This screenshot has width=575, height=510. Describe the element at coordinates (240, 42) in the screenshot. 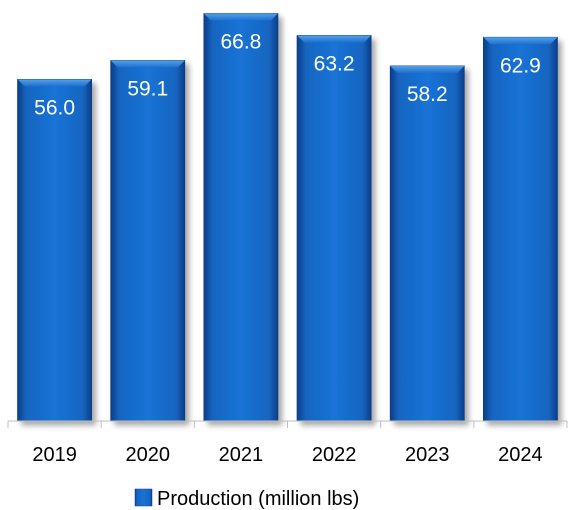

I see `data-label: 66.8` at that location.